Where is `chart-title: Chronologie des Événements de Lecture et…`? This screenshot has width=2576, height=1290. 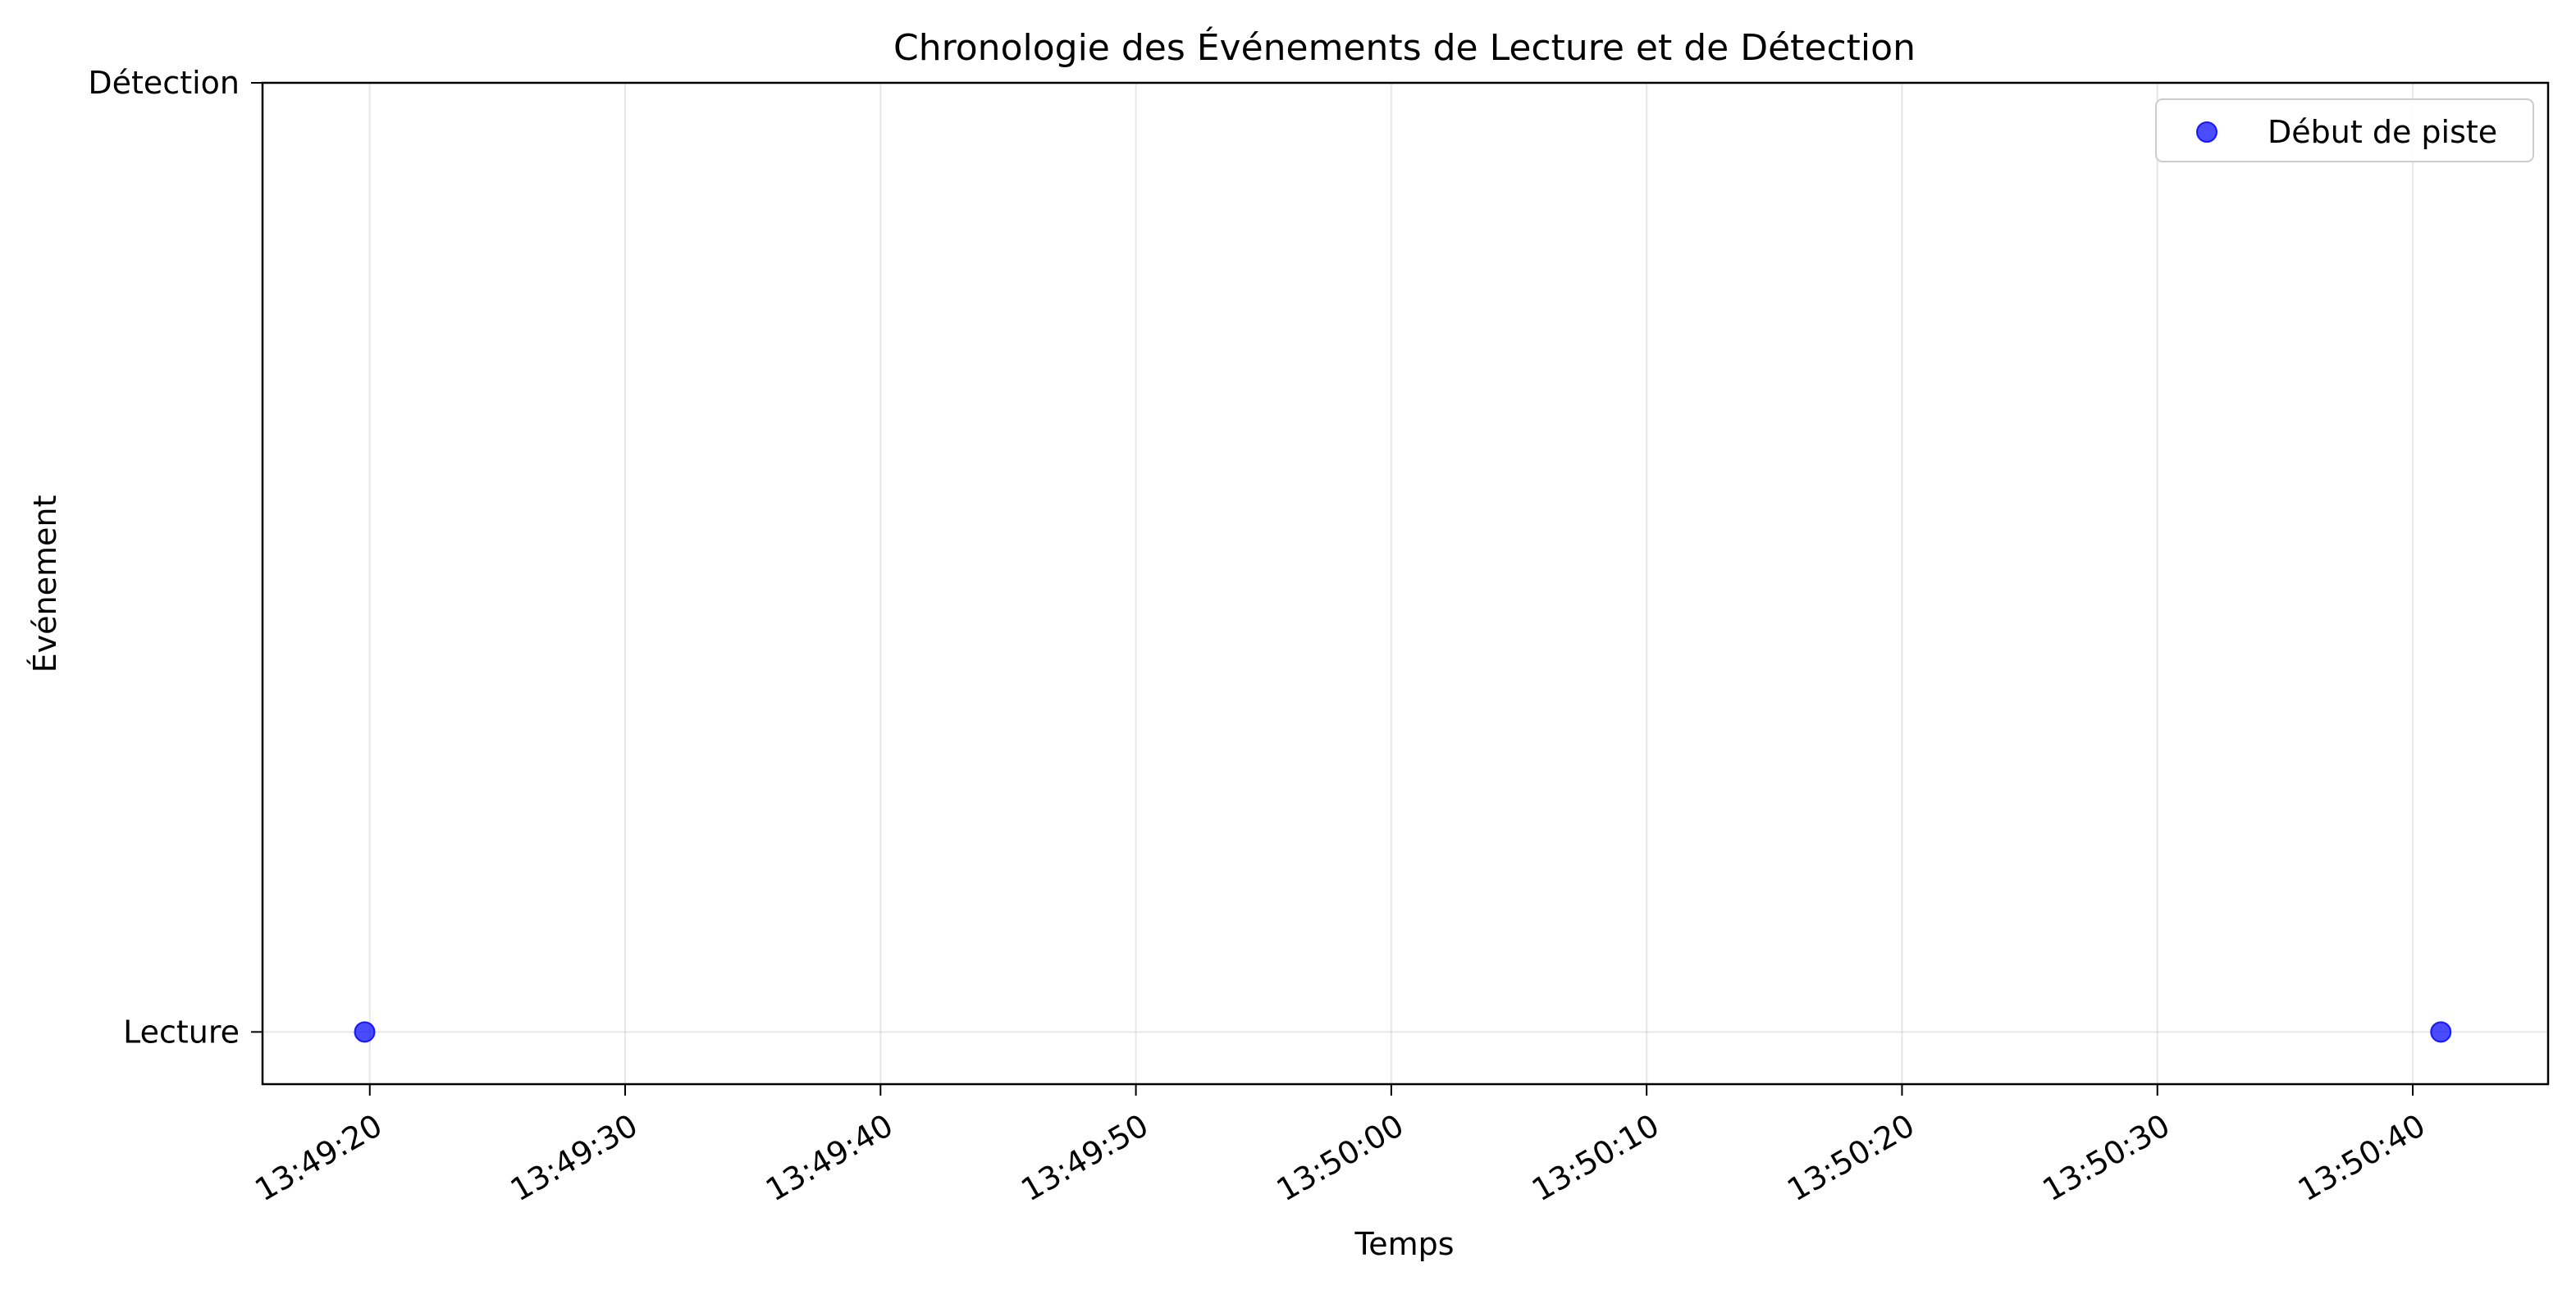 chart-title: Chronologie des Événements de Lecture et… is located at coordinates (1405, 47).